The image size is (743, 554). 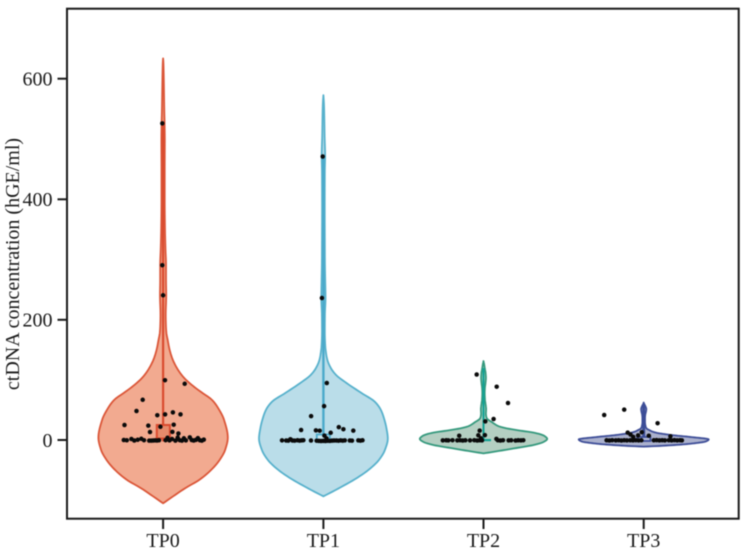 I want to click on svg-text: 0, so click(x=48, y=441).